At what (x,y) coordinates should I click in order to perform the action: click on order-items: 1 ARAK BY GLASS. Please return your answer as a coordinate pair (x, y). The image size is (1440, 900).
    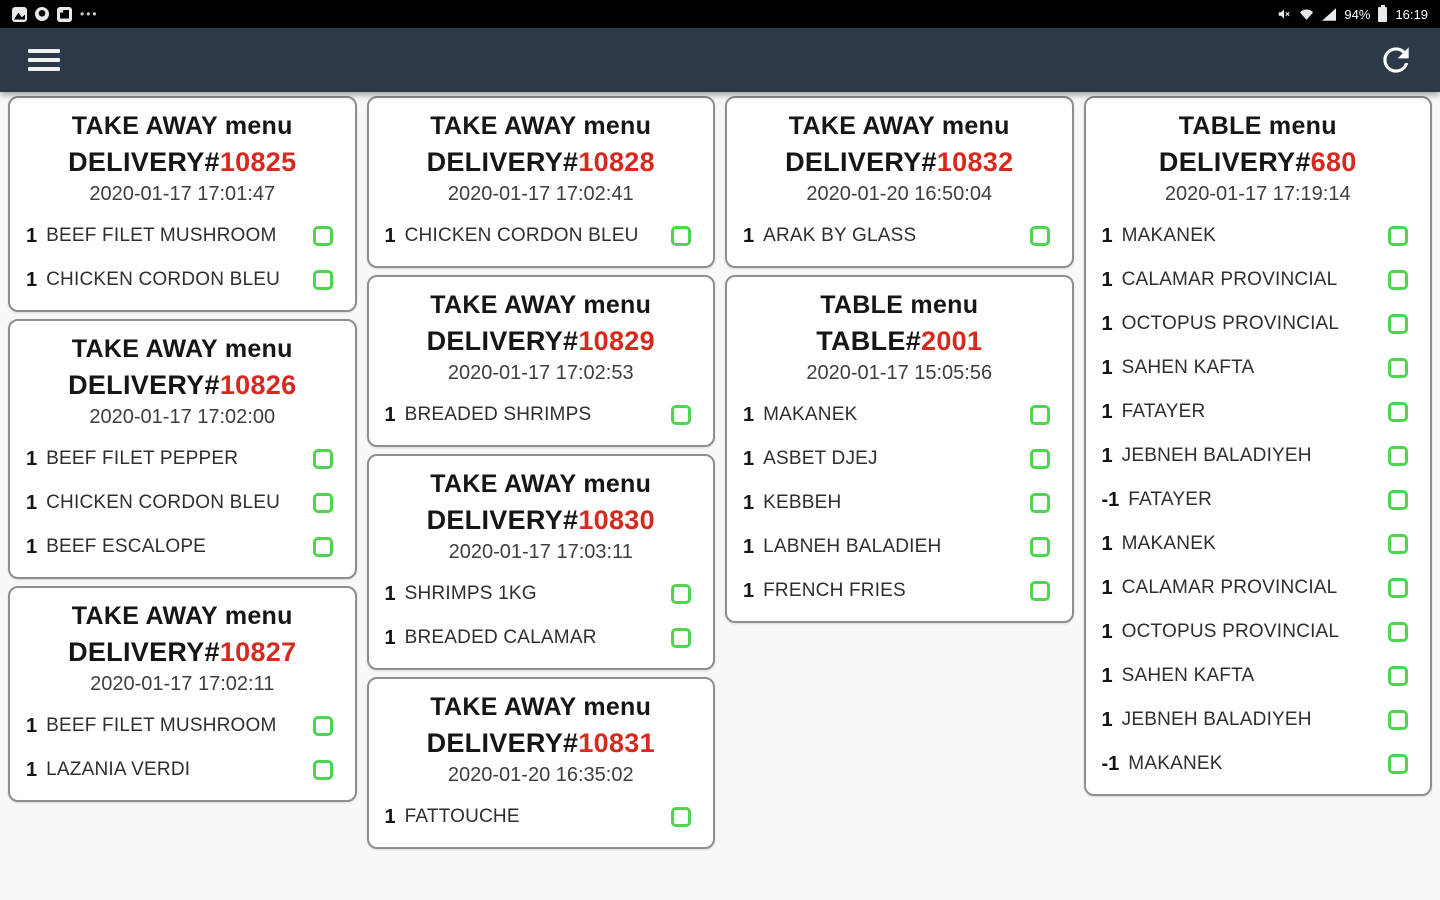
    Looking at the image, I should click on (899, 236).